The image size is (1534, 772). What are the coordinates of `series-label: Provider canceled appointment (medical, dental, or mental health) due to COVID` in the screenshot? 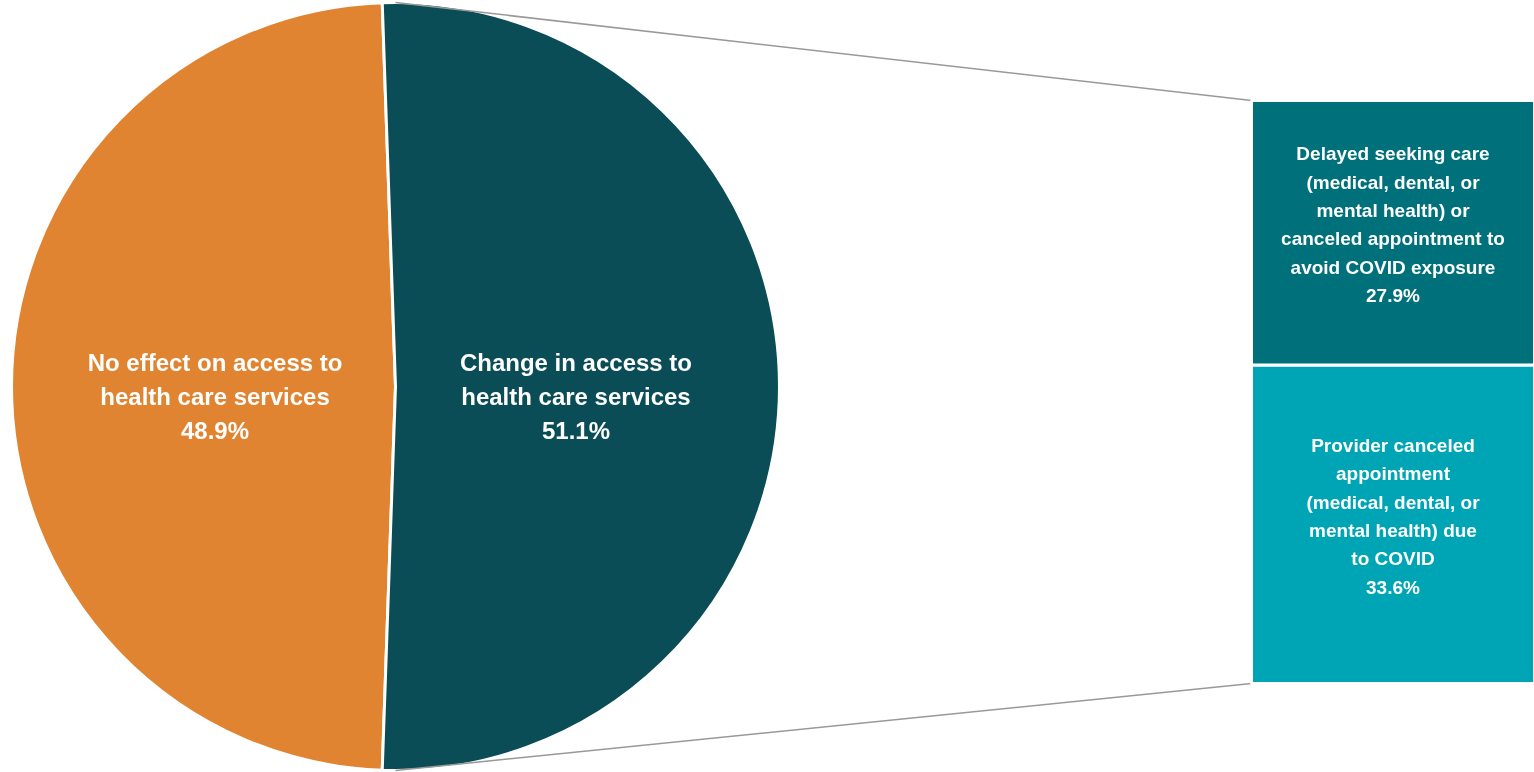 It's located at (1393, 502).